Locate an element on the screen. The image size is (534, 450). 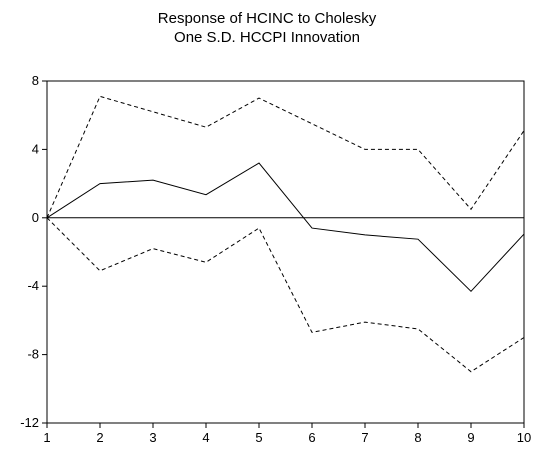
chart-subtitle: One S.D. HCCPI Innovation is located at coordinates (267, 37).